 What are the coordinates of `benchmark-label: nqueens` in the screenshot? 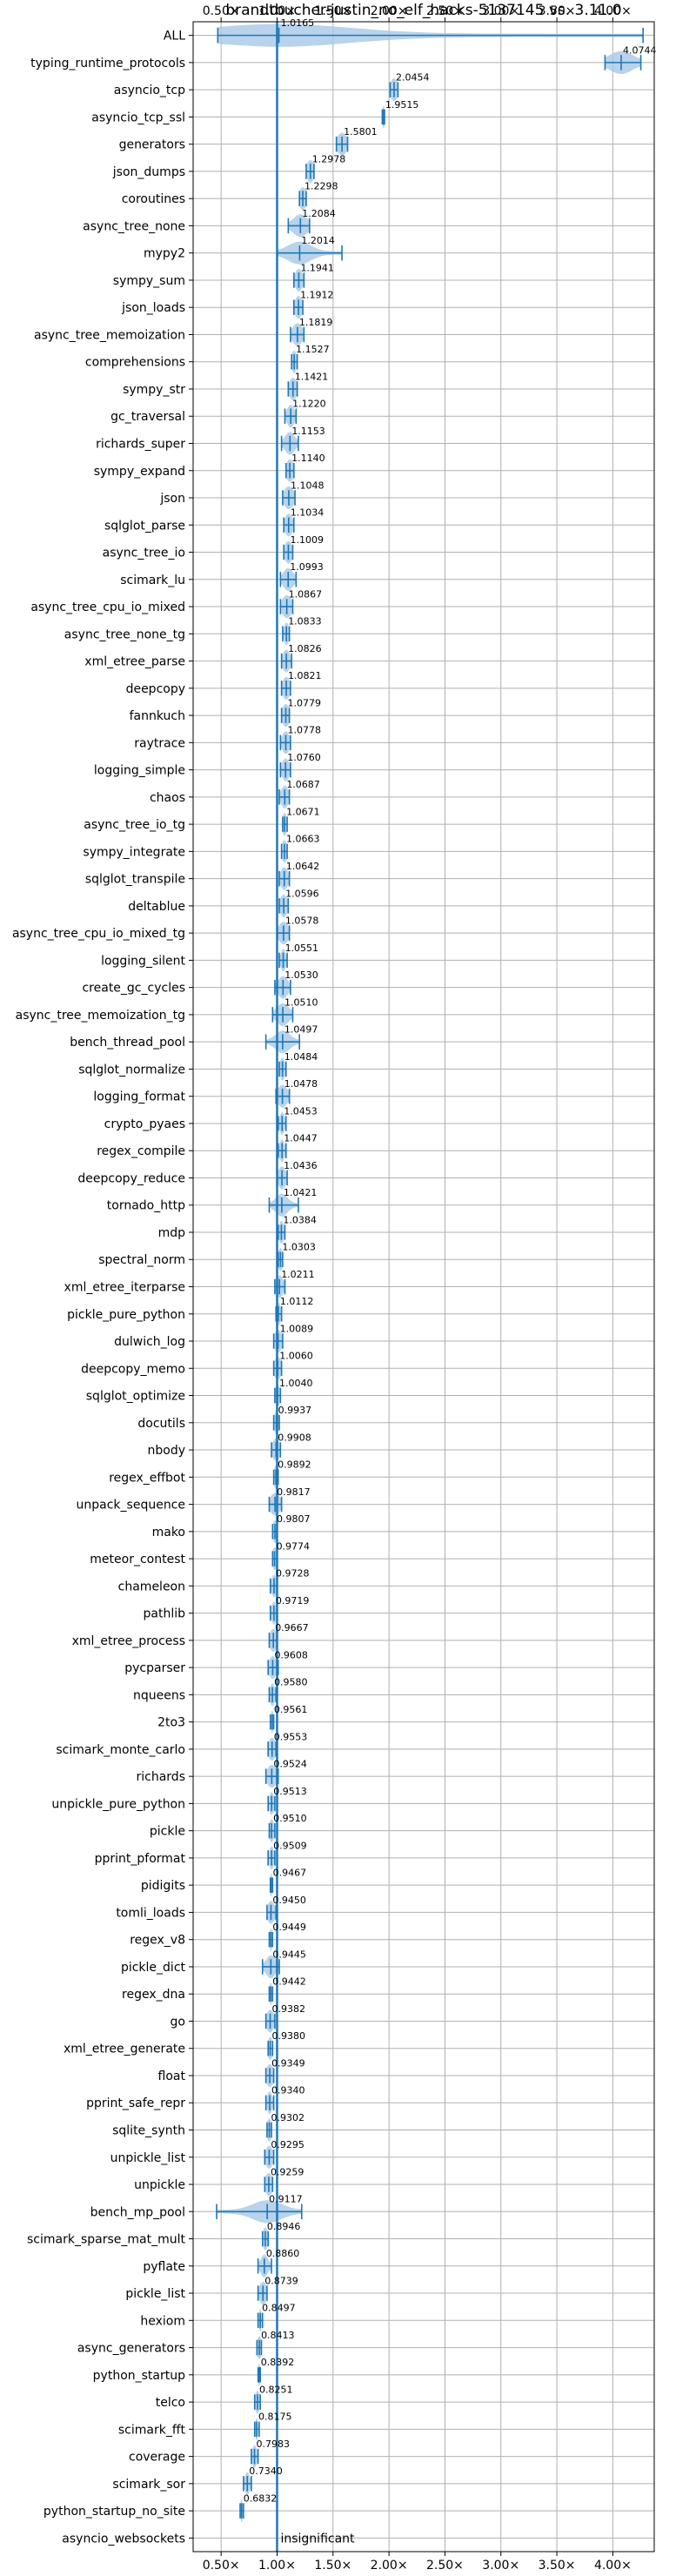 It's located at (159, 1695).